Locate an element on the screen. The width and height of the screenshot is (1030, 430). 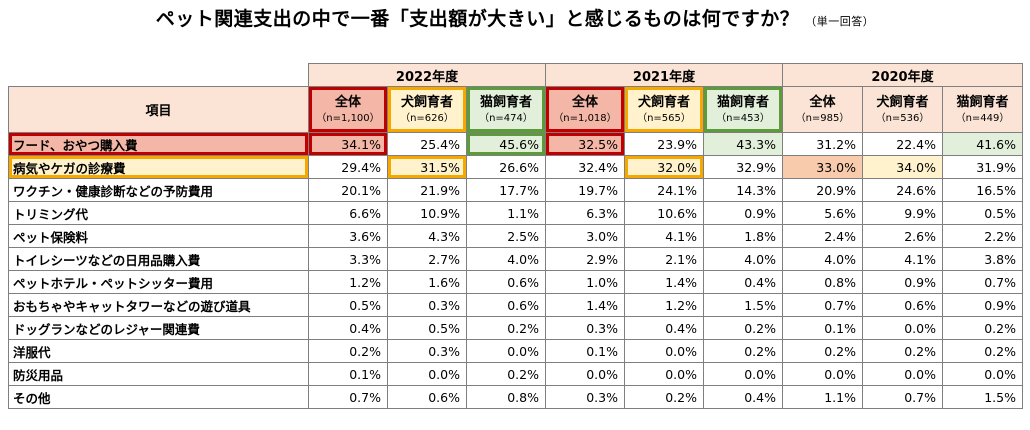
value-cell: 17.7% is located at coordinates (506, 190).